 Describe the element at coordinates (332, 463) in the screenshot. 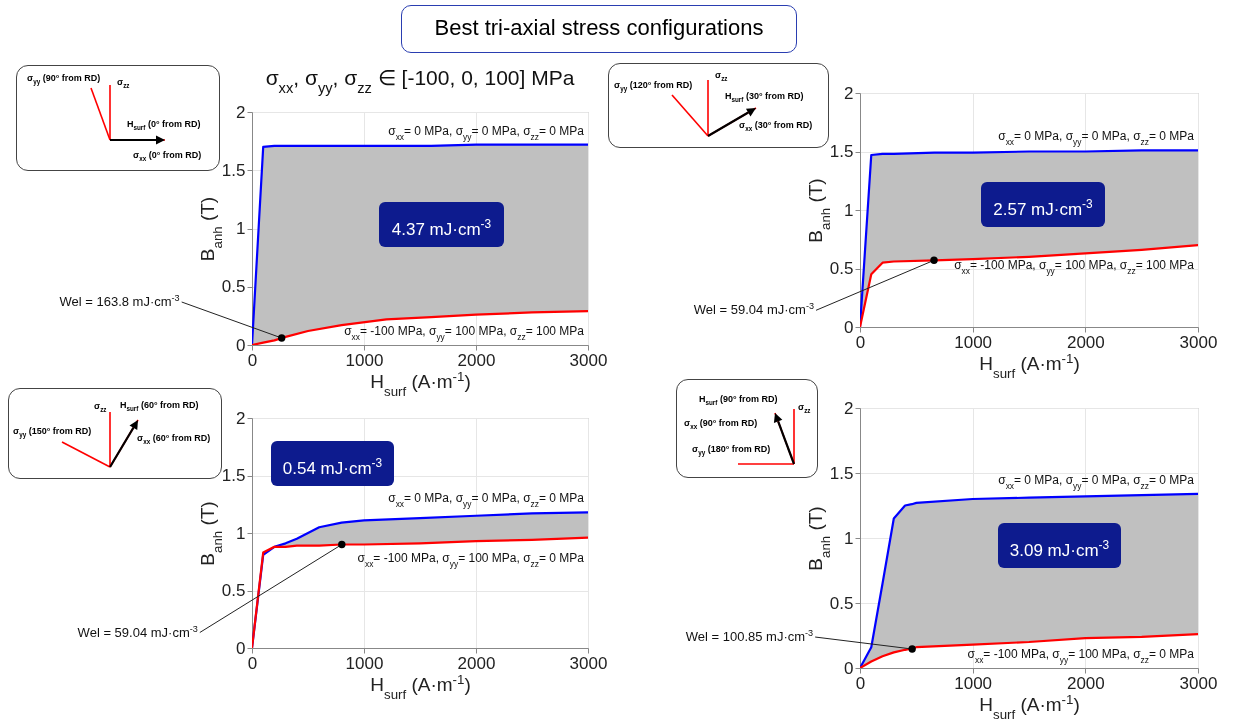

I see `label-box: 0.54 mJ·cm$^{-3}$` at that location.